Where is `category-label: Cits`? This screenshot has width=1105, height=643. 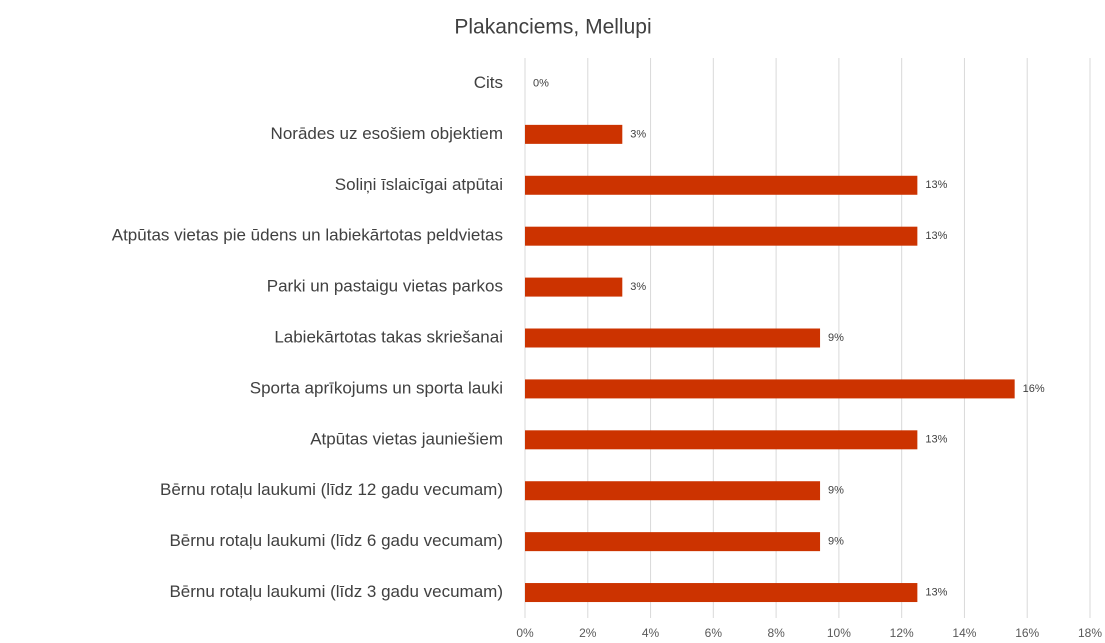
category-label: Cits is located at coordinates (488, 82).